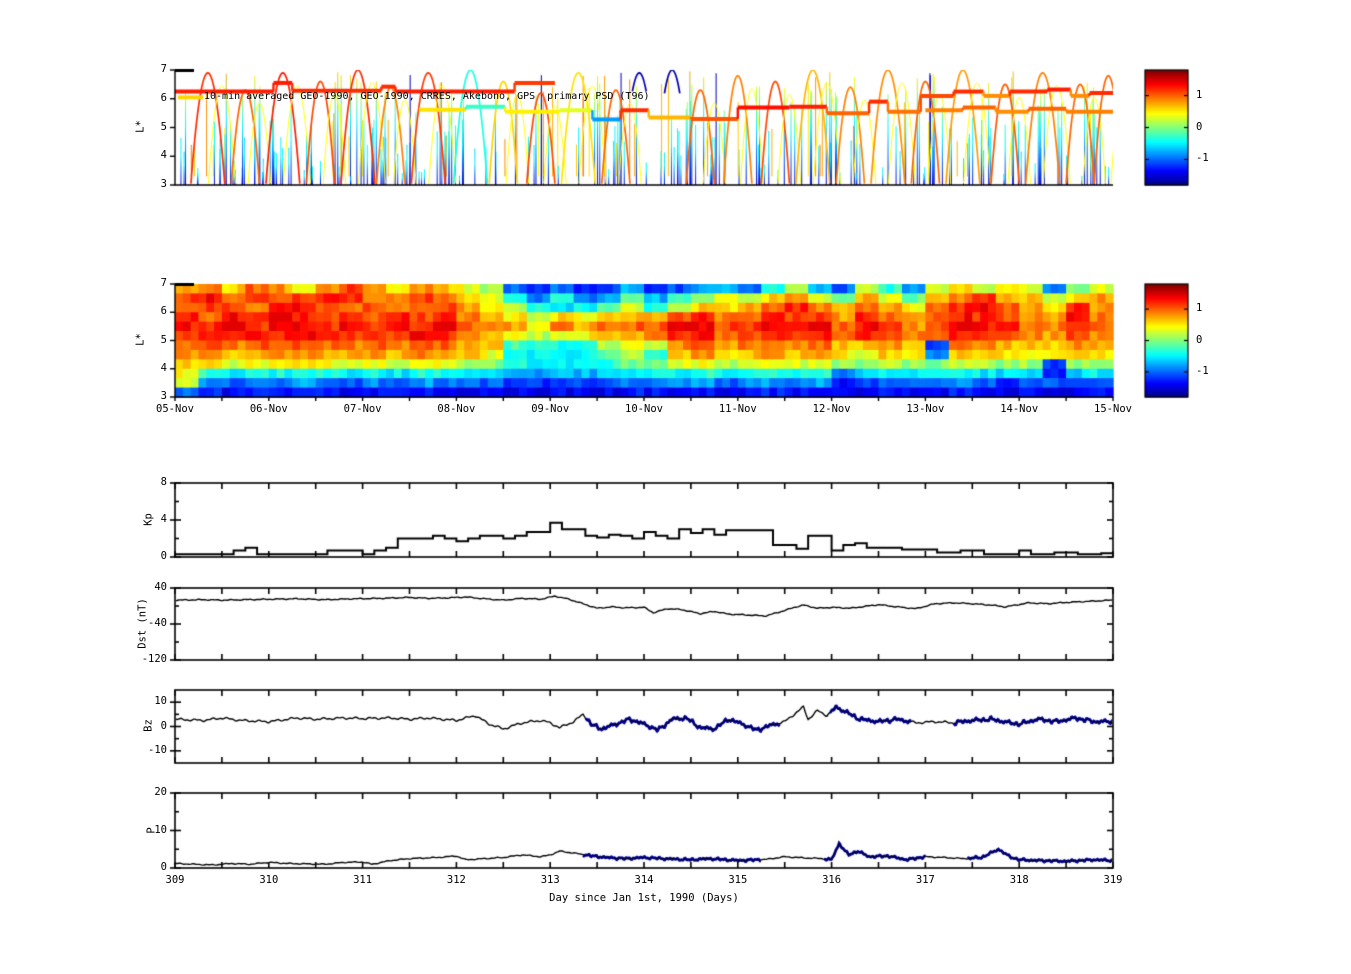 This screenshot has width=1351, height=974. I want to click on heatmap-ytick-4: 4, so click(163, 367).